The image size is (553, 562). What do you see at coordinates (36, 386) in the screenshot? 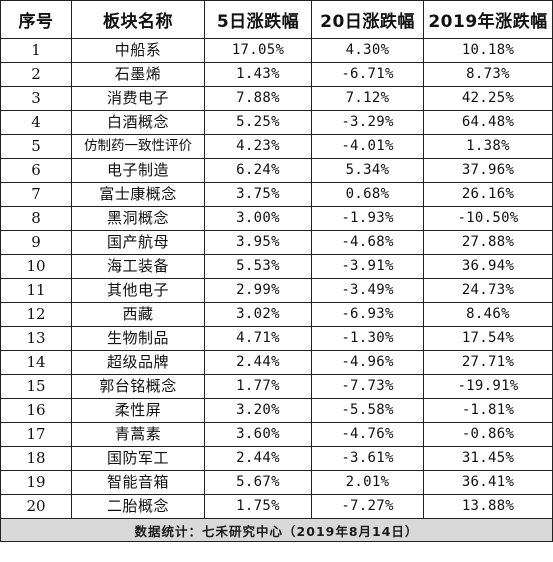
I see `cell-index: 15` at bounding box center [36, 386].